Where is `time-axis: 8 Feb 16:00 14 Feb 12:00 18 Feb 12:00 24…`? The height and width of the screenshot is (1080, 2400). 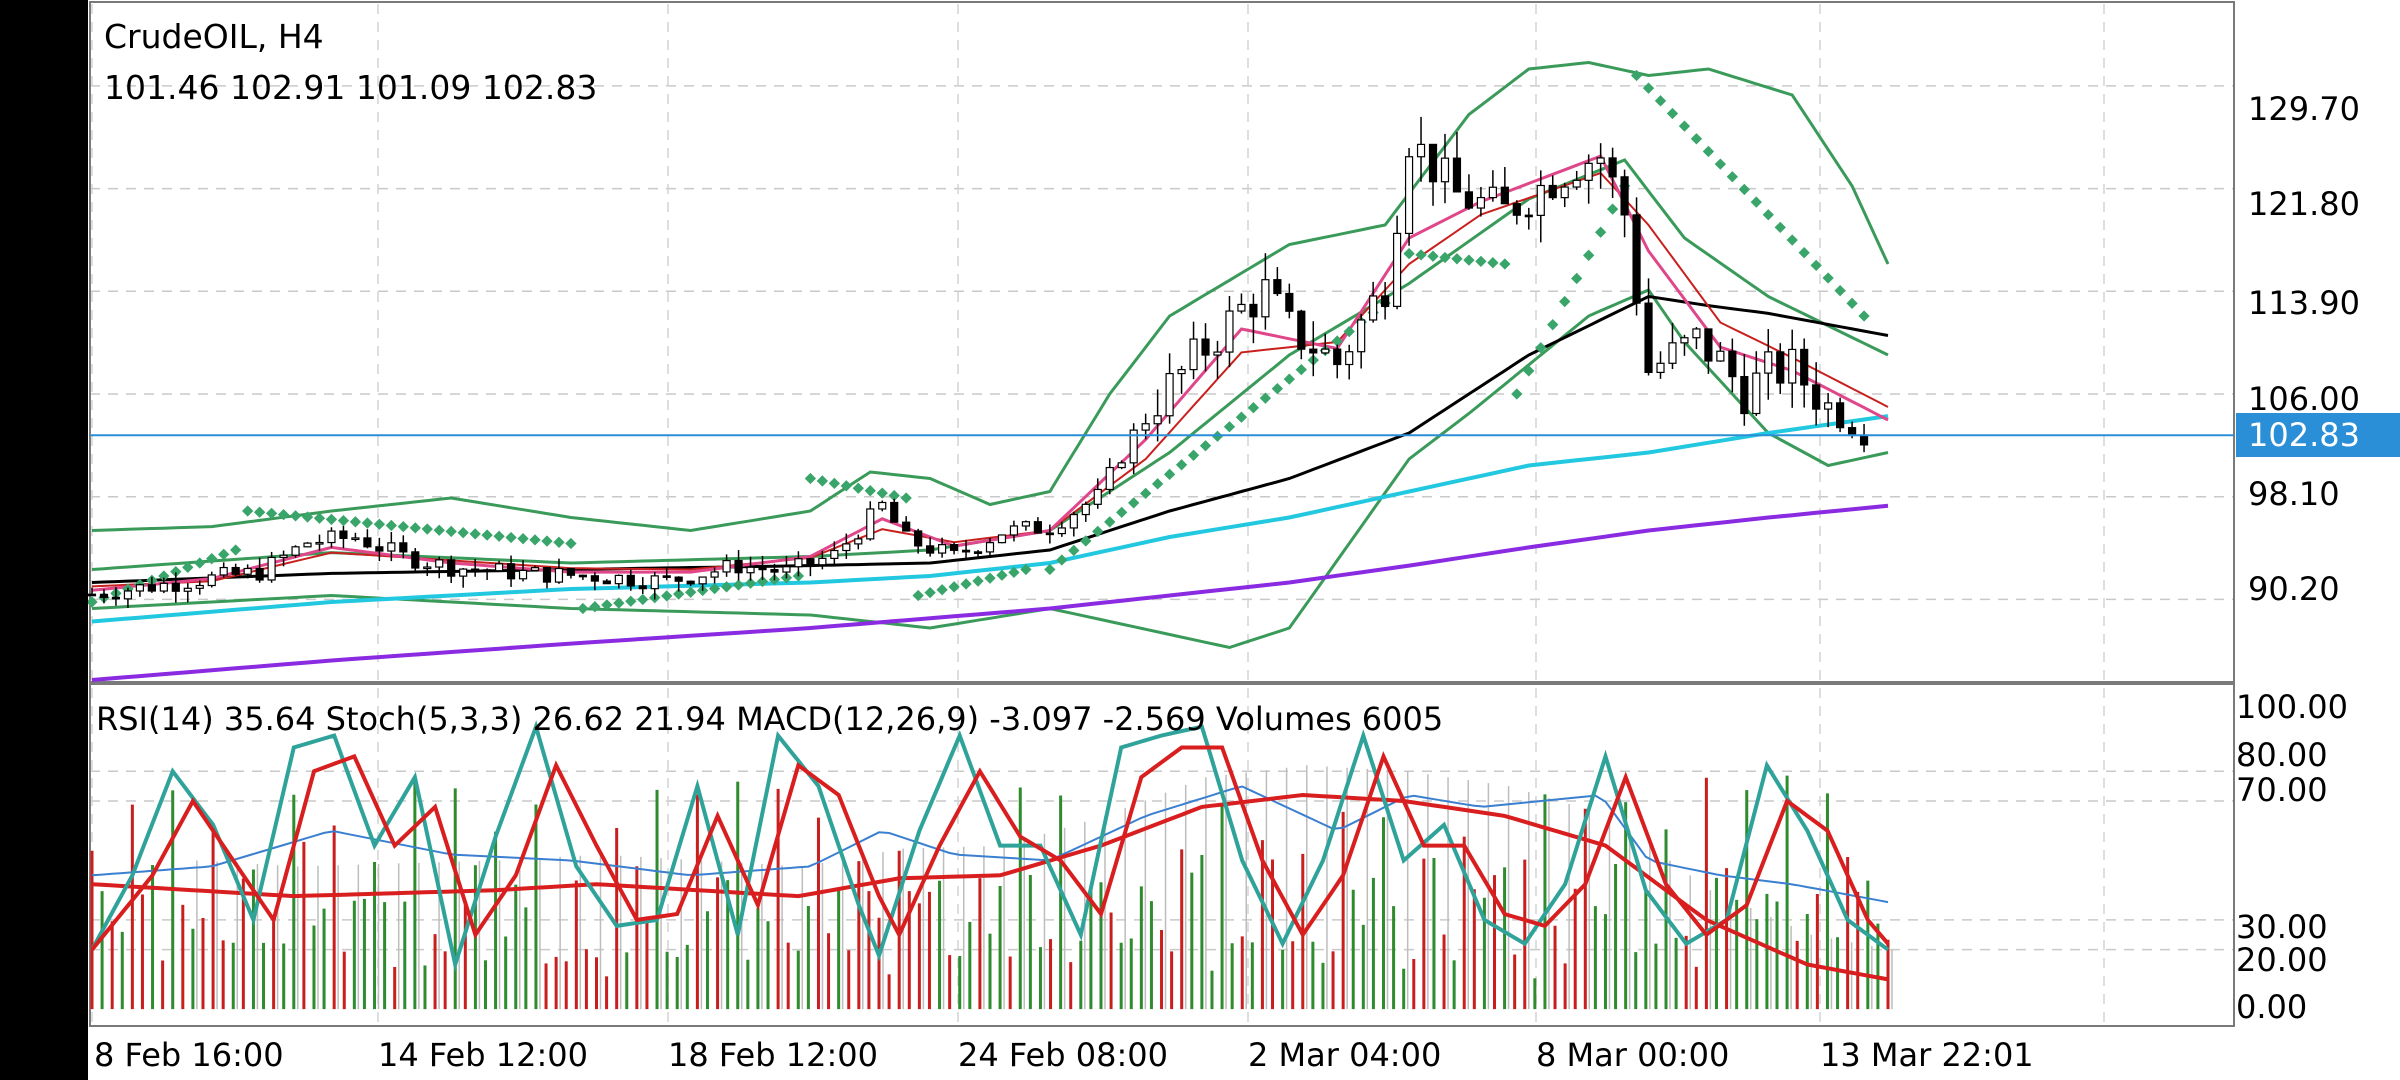
time-axis: 8 Feb 16:00 14 Feb 12:00 18 Feb 12:00 24… is located at coordinates (1064, 1055).